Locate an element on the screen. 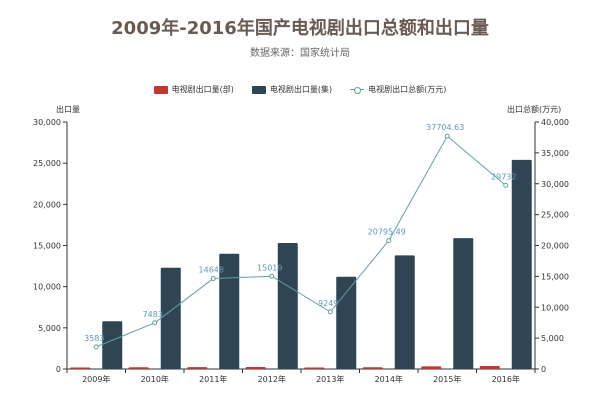 The height and width of the screenshot is (400, 600). left-y-tick-label: 30,000 is located at coordinates (47, 122).